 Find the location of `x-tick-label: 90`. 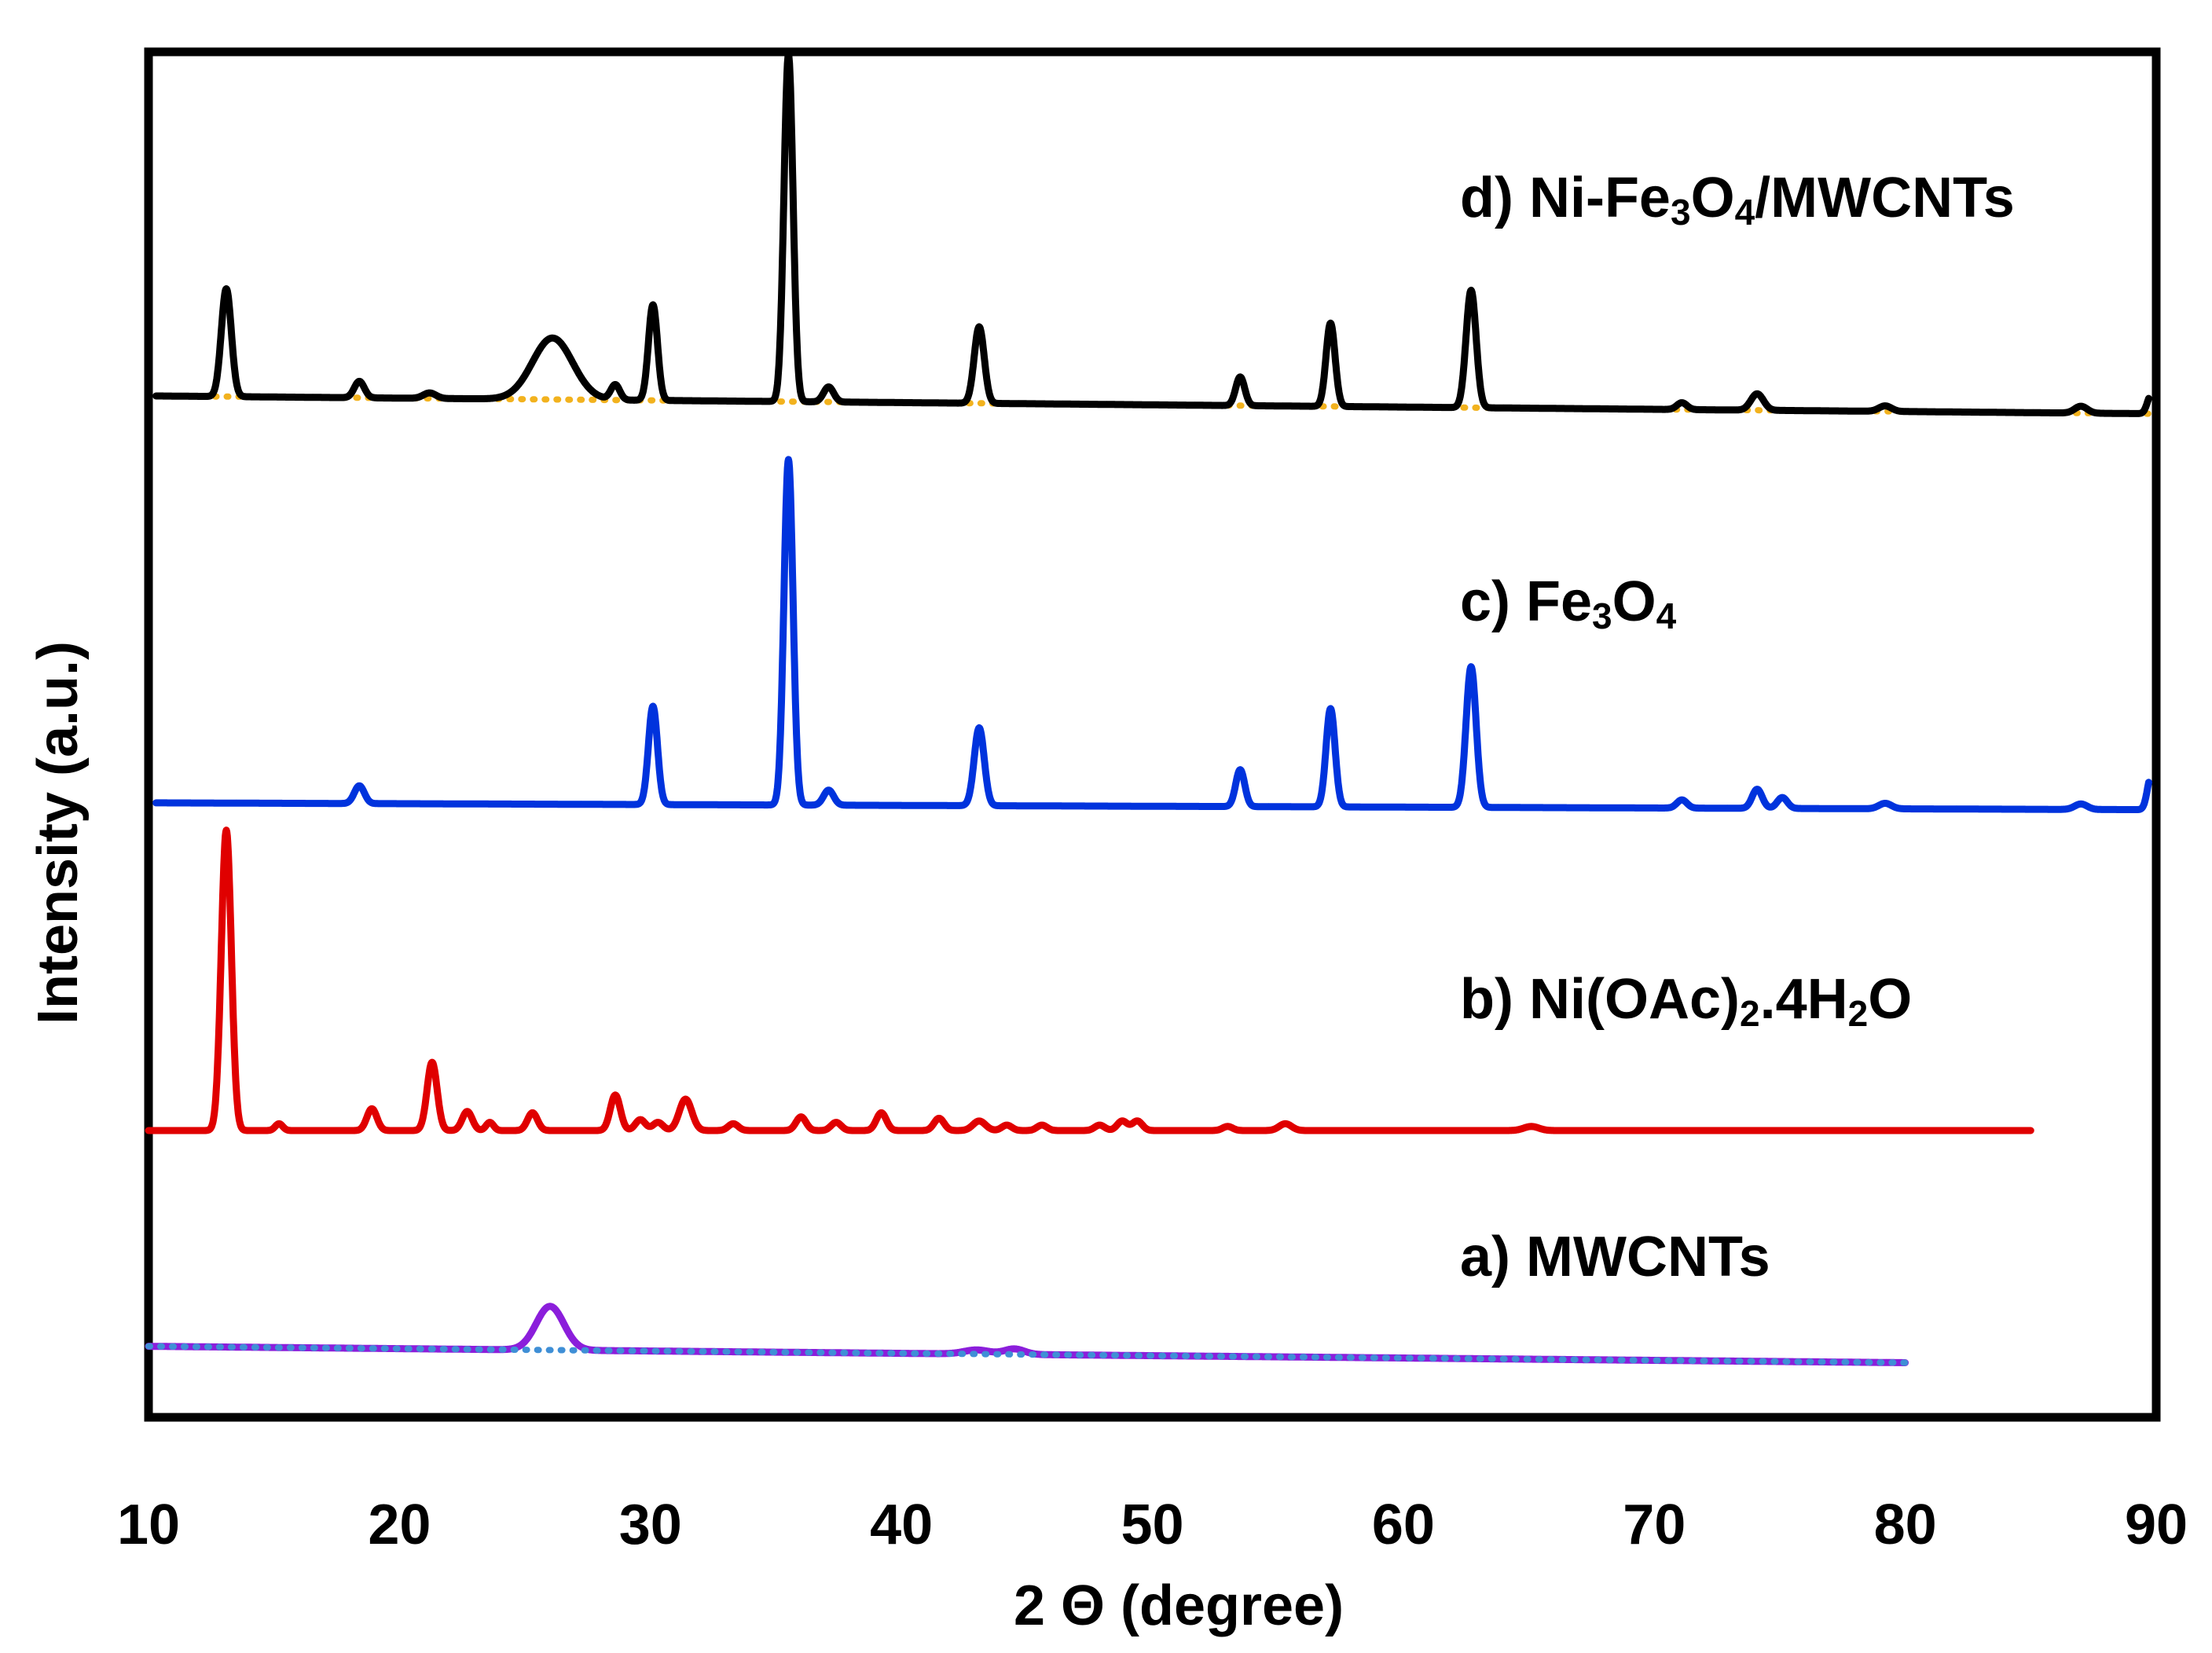

x-tick-label: 90 is located at coordinates (2156, 1525).